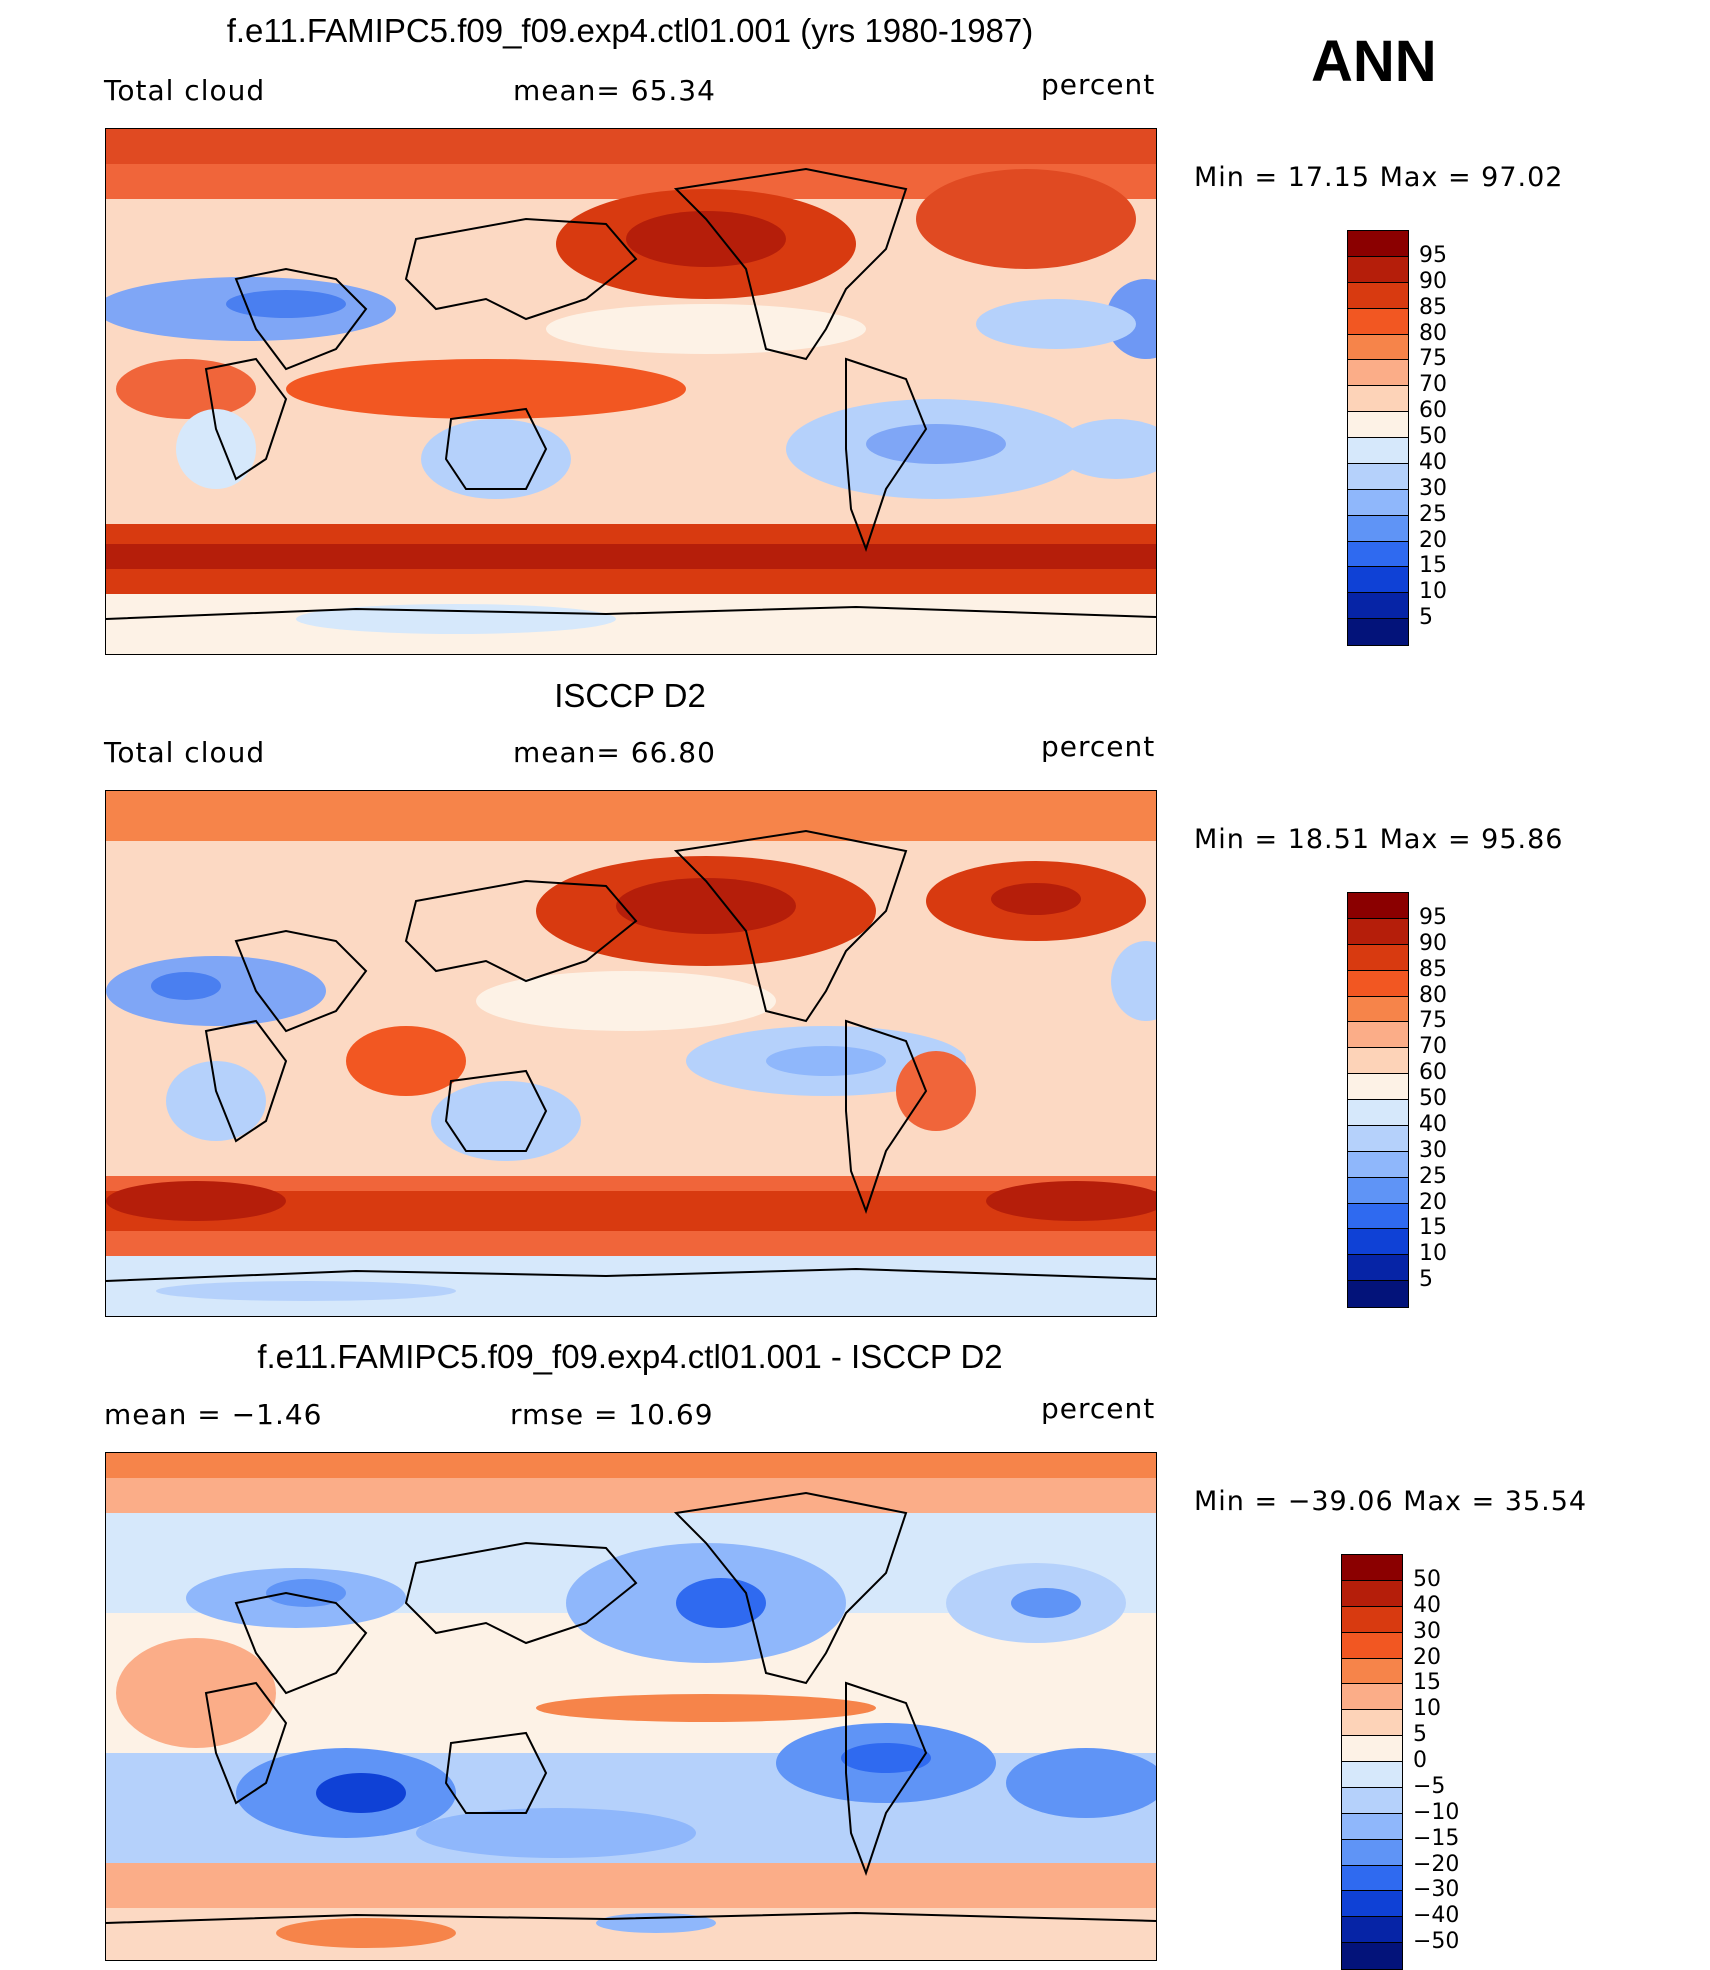 Image resolution: width=1710 pixels, height=1970 pixels. I want to click on panel2-colorbar: 95 90 85 80 75 70 60 50 40 30 25 20 15 10 5, so click(1397, 1100).